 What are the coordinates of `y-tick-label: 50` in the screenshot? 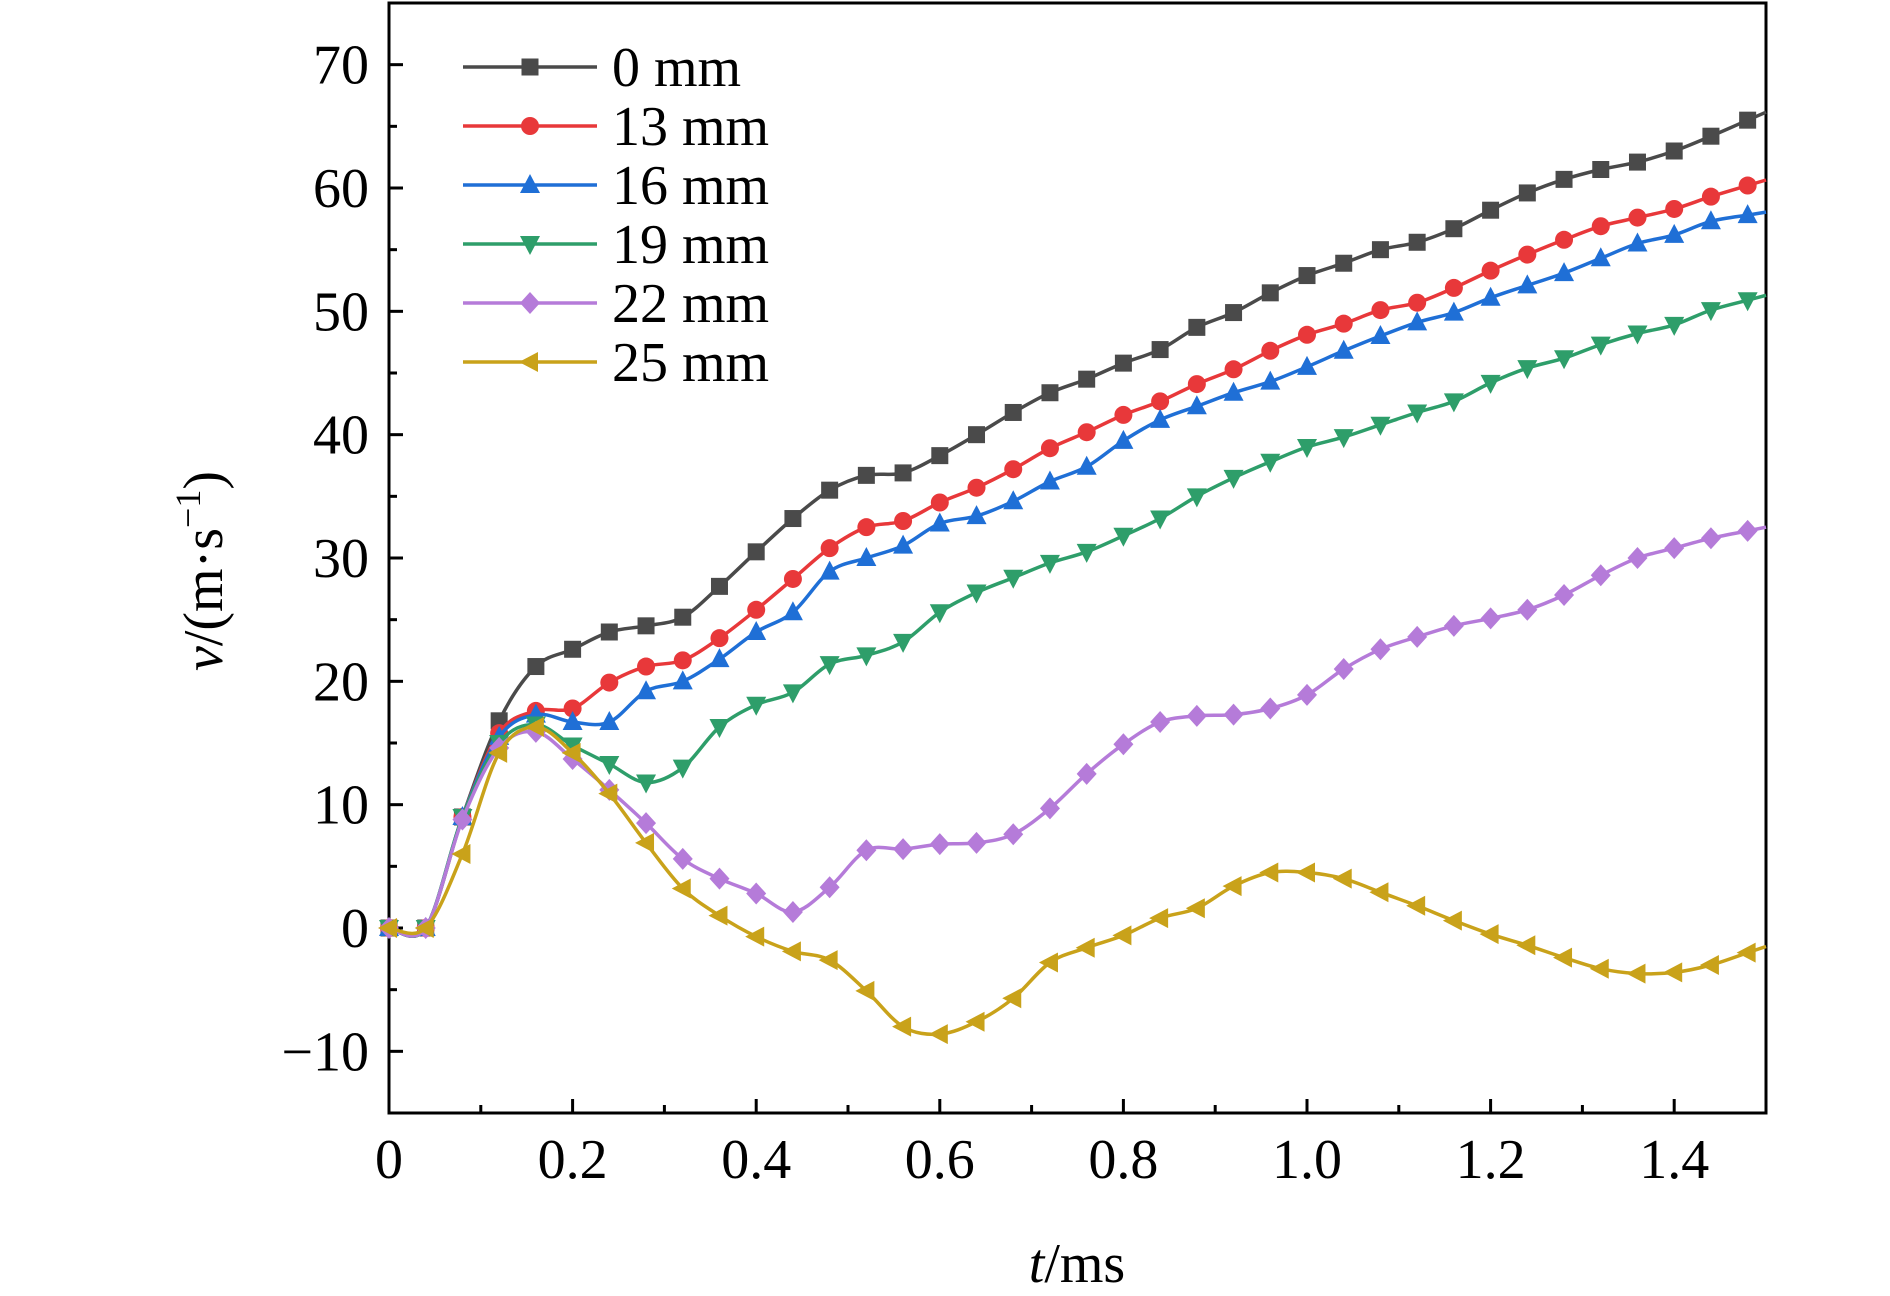 It's located at (341, 312).